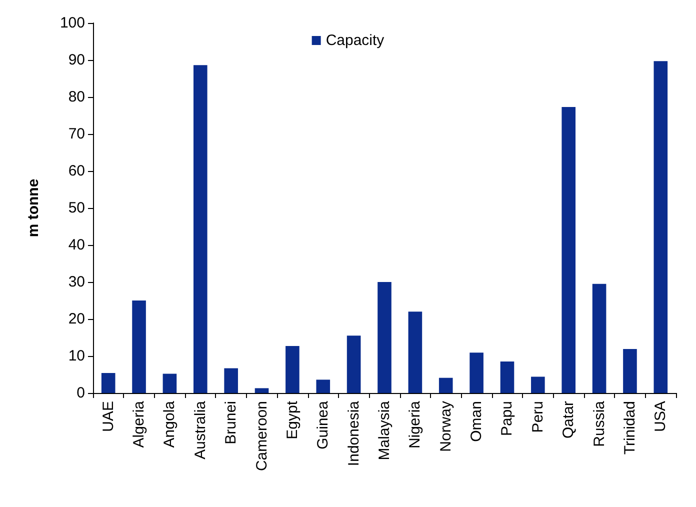 Image resolution: width=696 pixels, height=507 pixels. Describe the element at coordinates (76, 171) in the screenshot. I see `y-tick-label: 60` at that location.